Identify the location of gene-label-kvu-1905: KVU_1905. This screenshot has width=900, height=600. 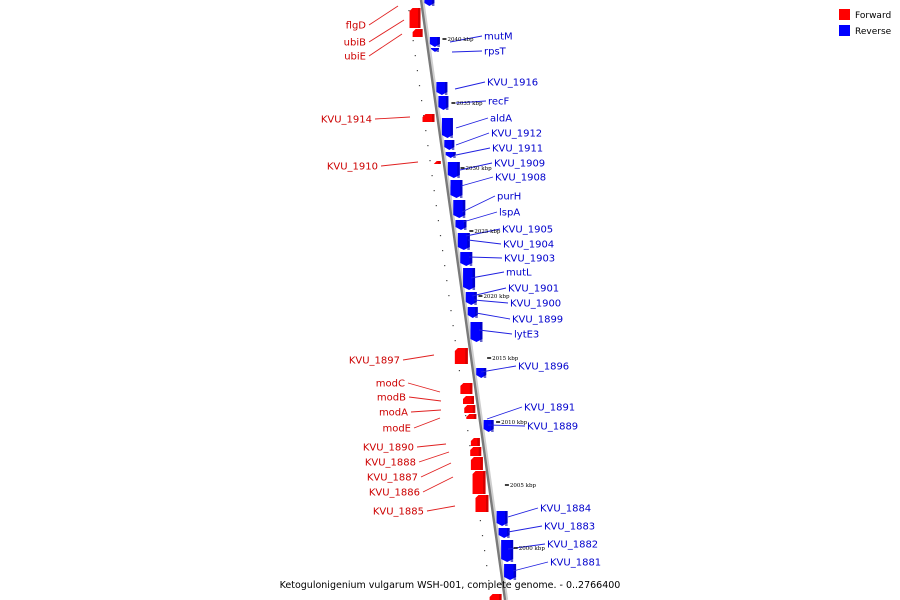
(527, 230).